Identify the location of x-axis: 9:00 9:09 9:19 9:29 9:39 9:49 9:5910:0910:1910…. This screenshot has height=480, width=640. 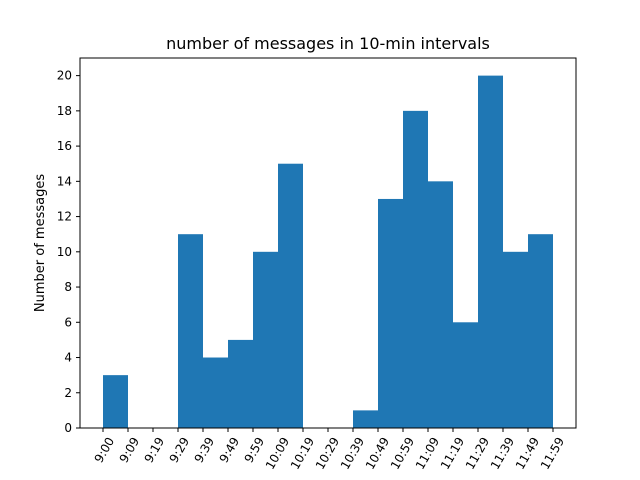
(329, 450).